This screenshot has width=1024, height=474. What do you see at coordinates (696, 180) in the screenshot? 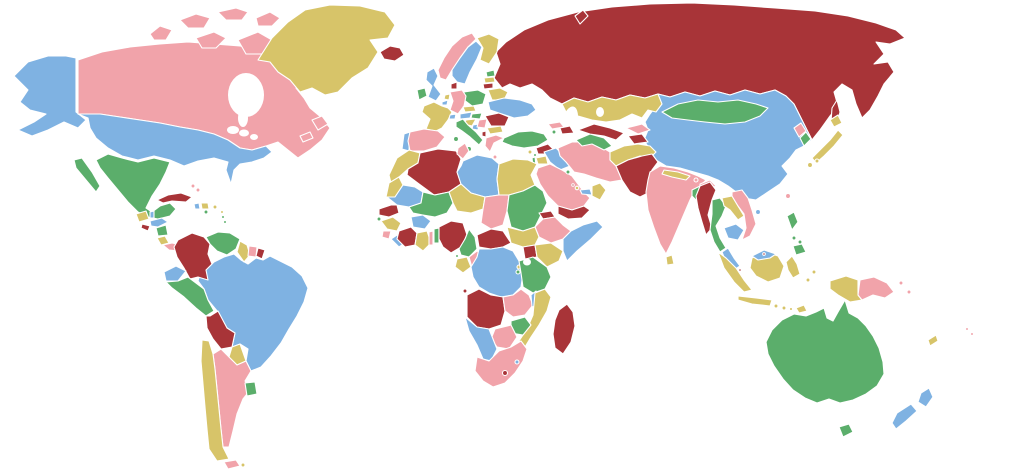
I see `region-bhutan` at bounding box center [696, 180].